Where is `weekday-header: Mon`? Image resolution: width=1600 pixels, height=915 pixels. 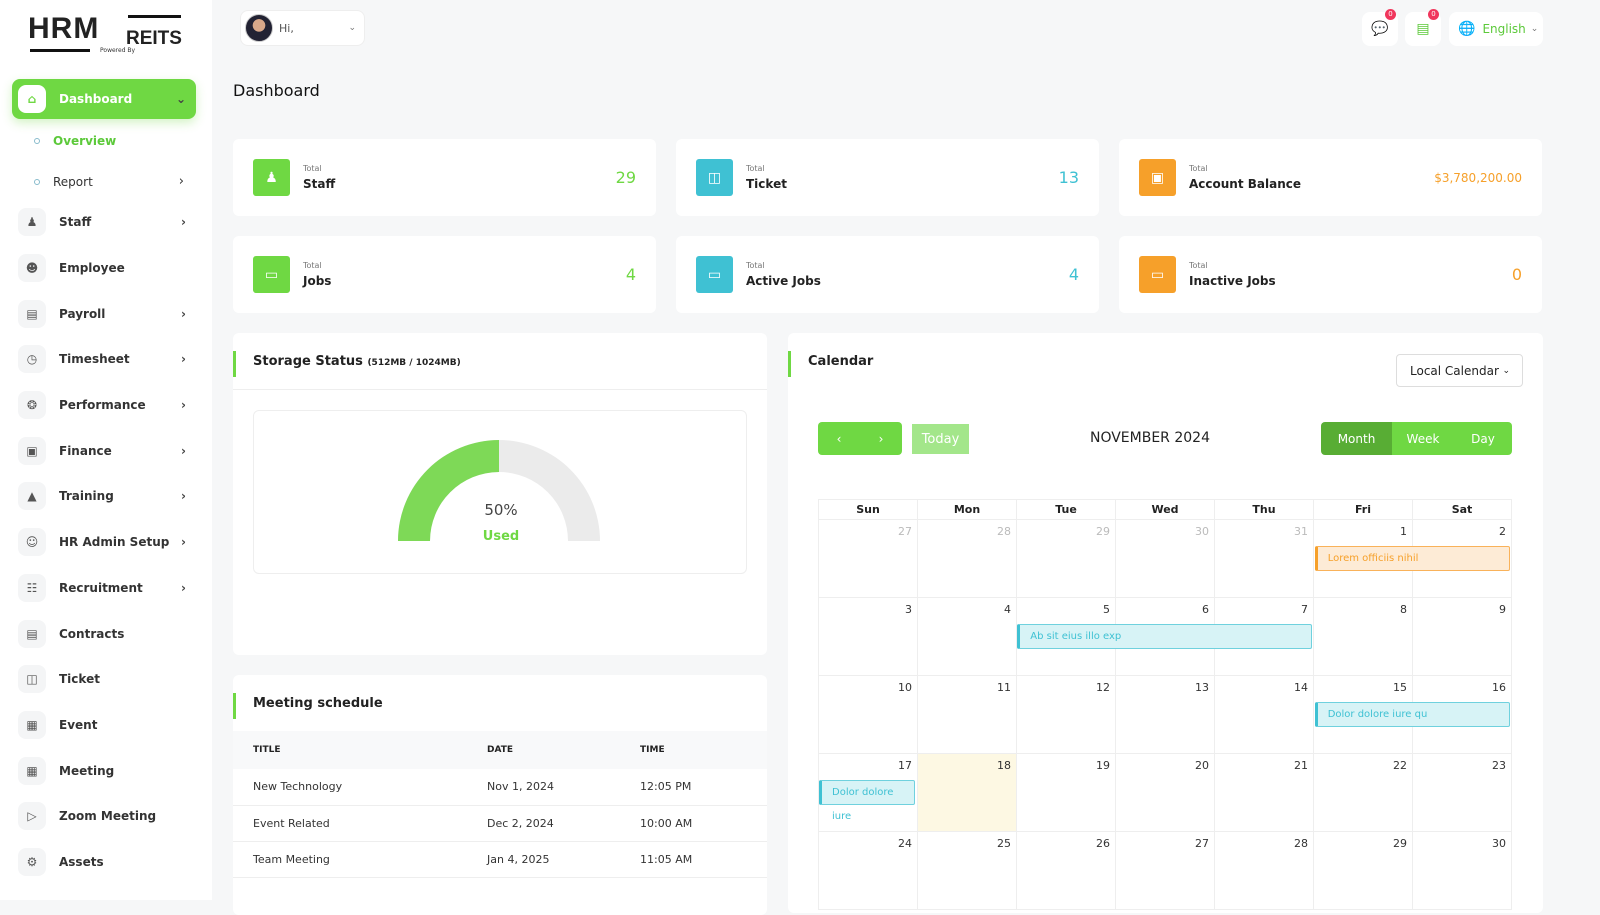 weekday-header: Mon is located at coordinates (967, 509).